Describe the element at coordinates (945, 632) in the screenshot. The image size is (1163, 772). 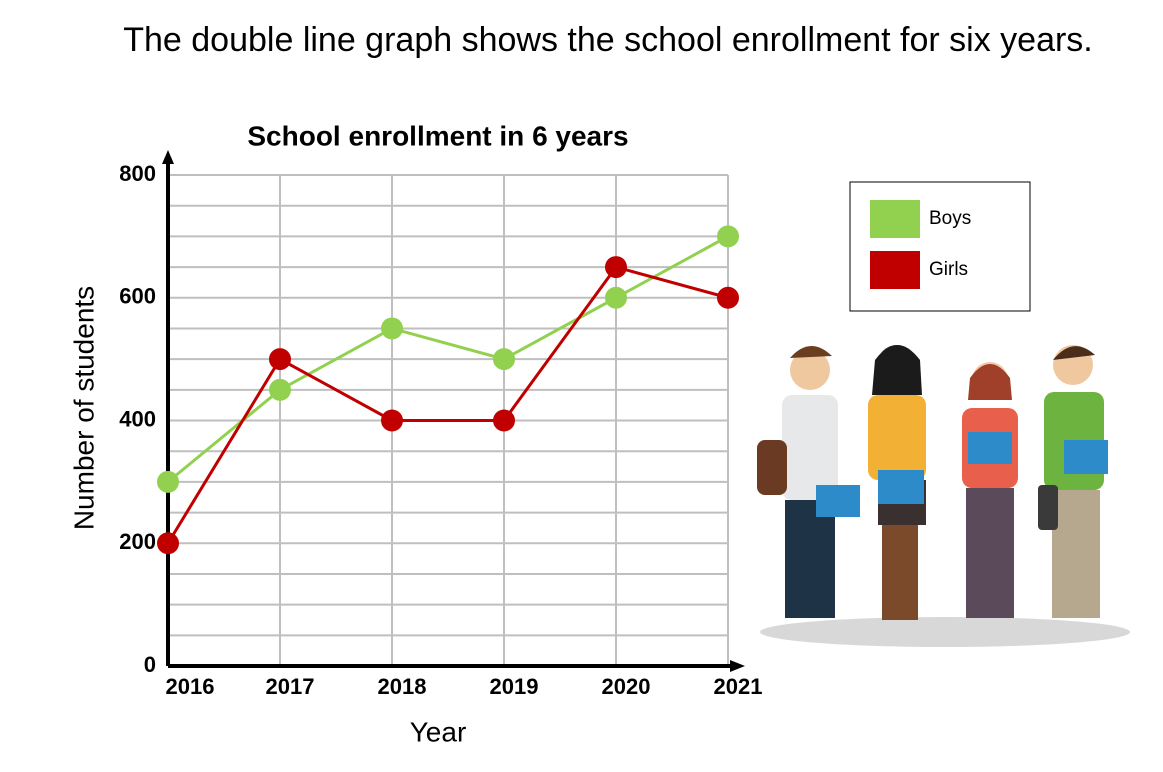
I see `shadow` at that location.